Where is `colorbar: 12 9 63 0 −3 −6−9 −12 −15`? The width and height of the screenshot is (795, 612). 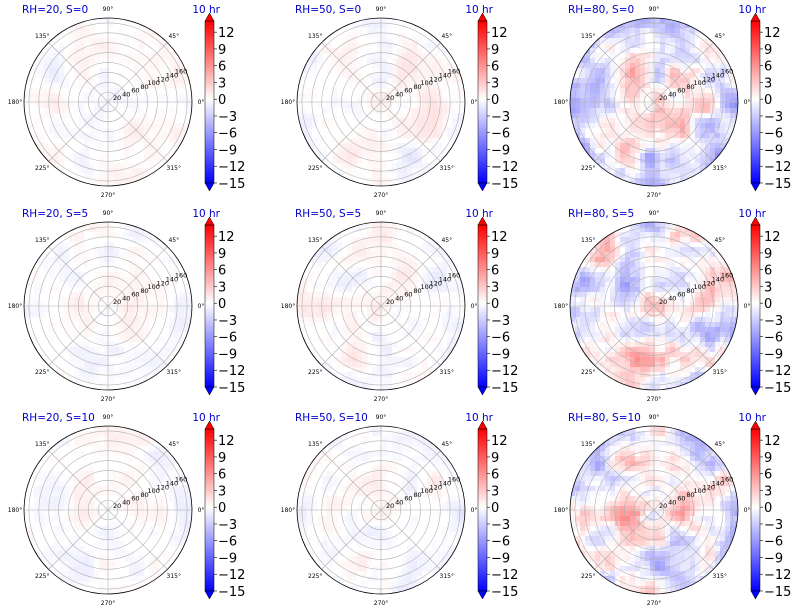
colorbar: 12 9 63 0 −3 −6−9 −12 −15 is located at coordinates (224, 306).